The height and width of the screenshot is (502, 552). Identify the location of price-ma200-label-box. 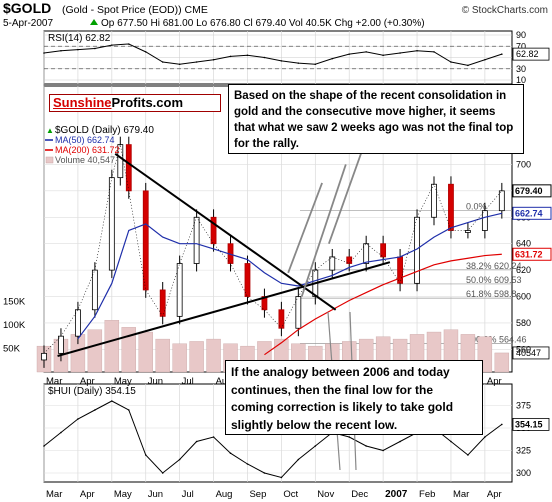
(532, 254).